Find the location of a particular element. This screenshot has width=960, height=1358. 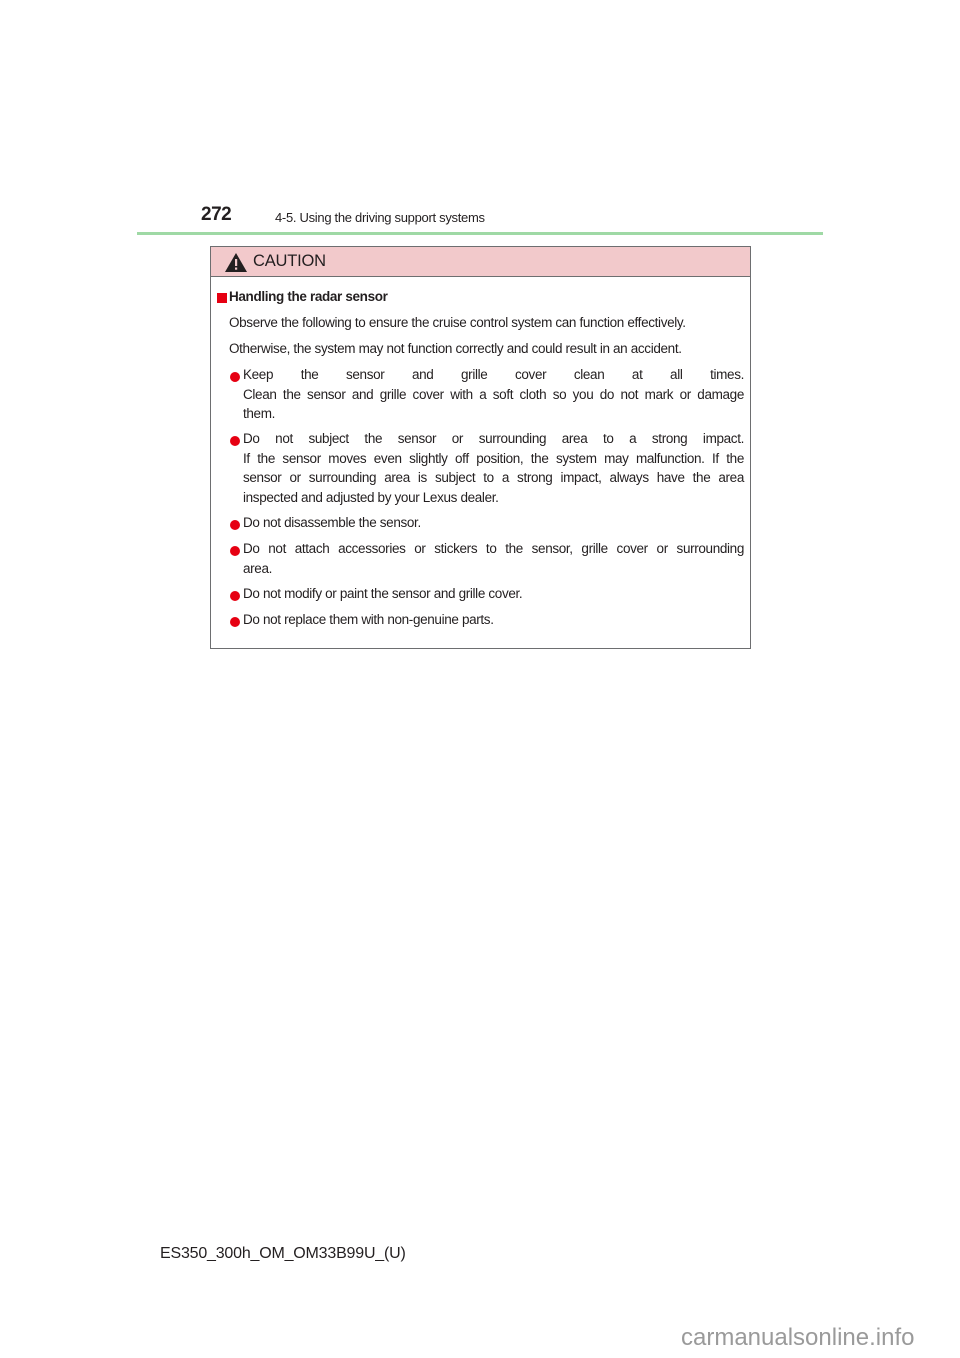

page-number: 272 is located at coordinates (216, 214).